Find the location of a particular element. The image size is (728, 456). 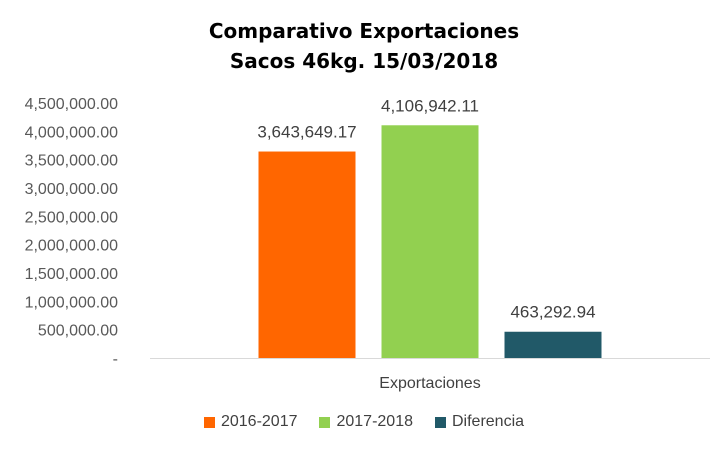

legend-swatch-2016-2017 is located at coordinates (209, 422).